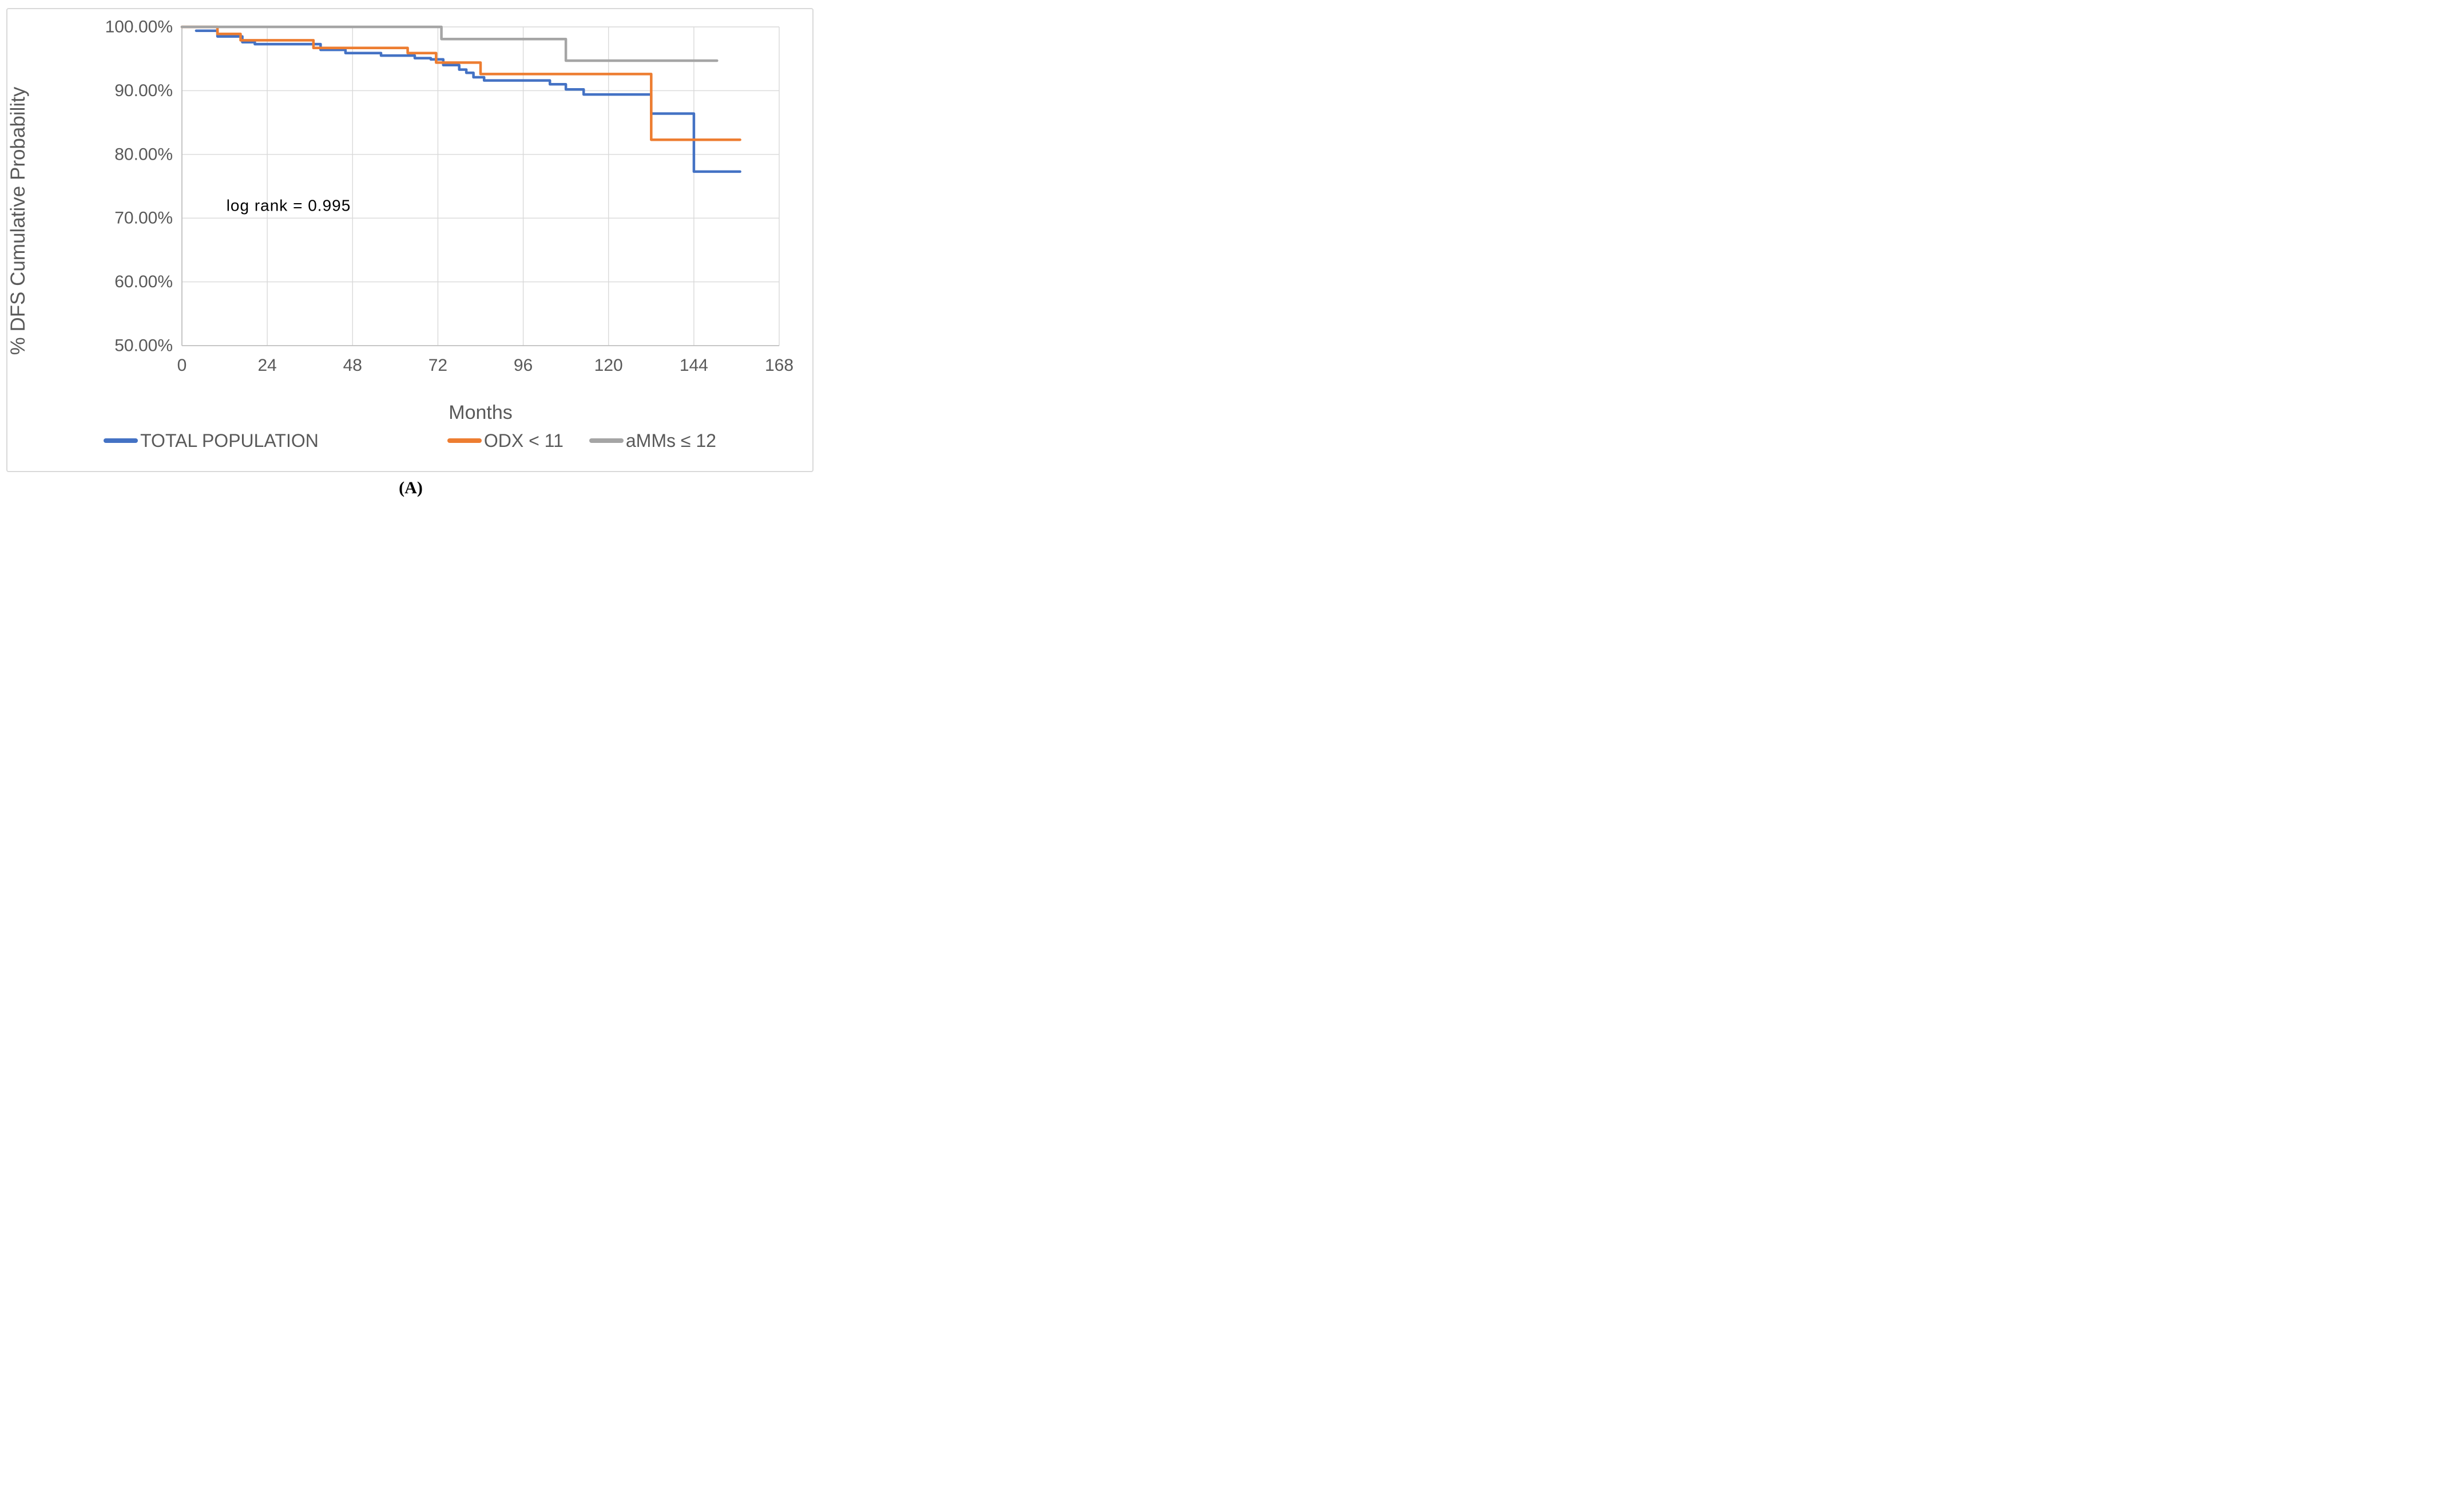 The height and width of the screenshot is (1501, 2464). I want to click on x-tick-label: 0, so click(182, 365).